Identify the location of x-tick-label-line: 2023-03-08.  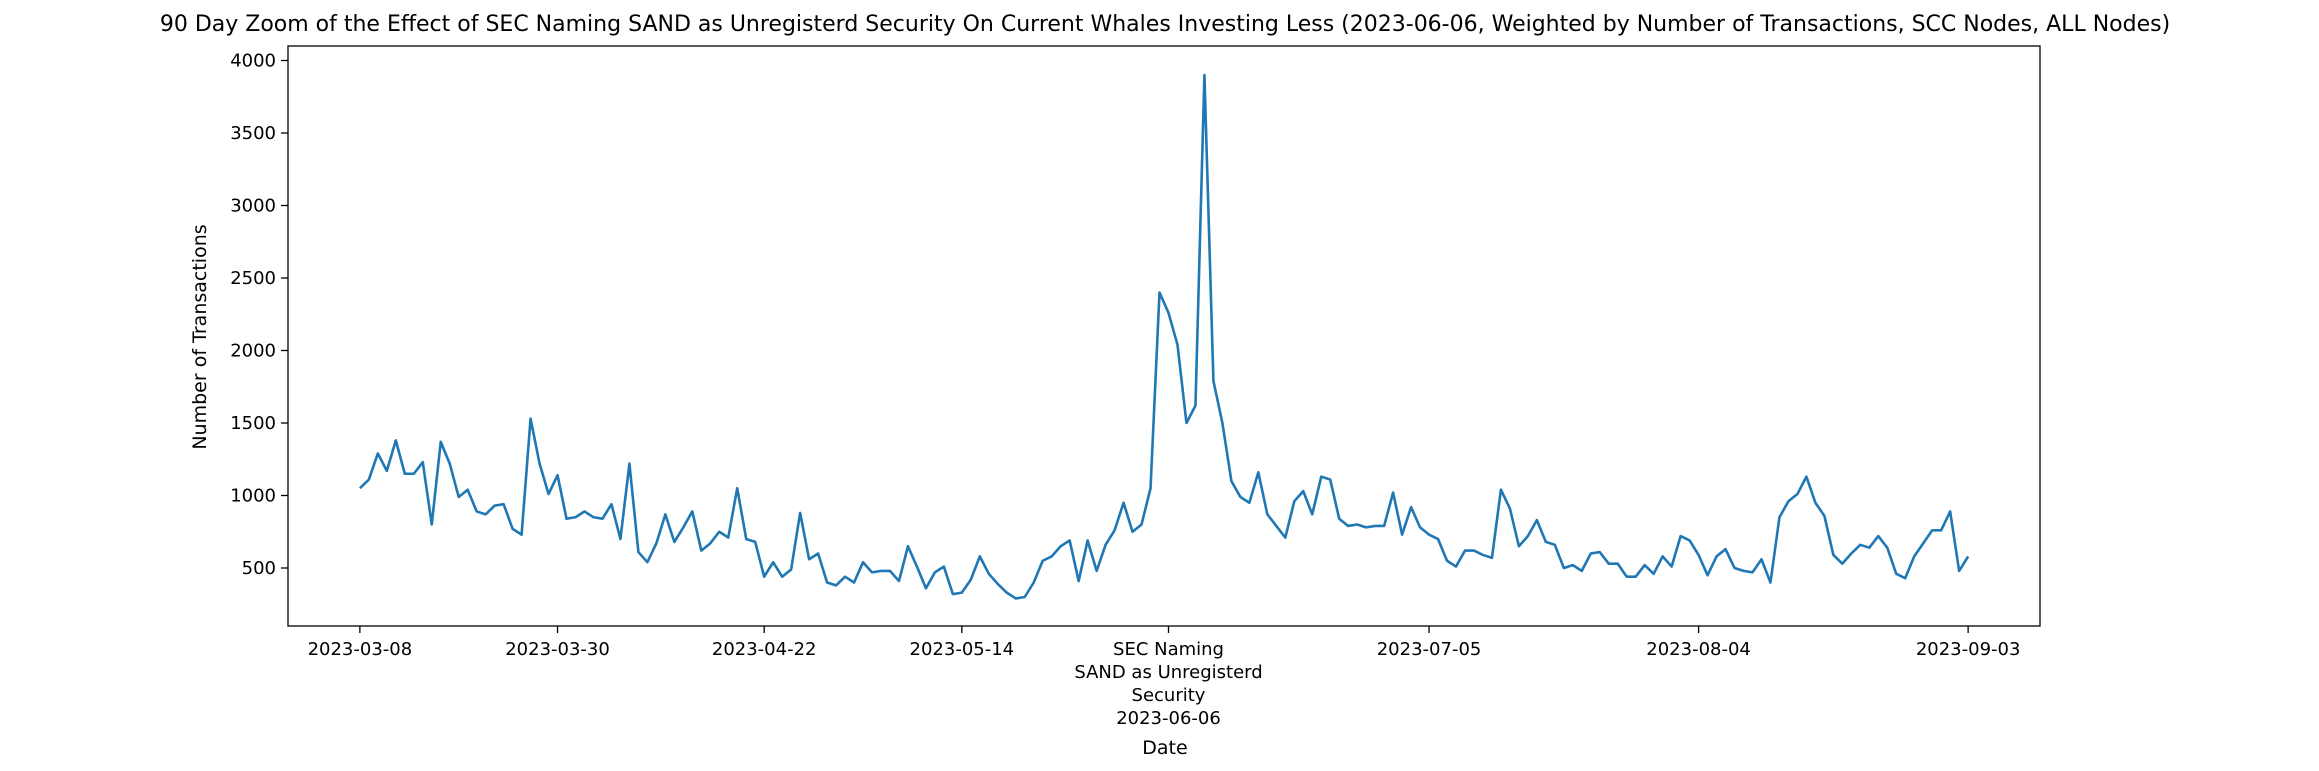
(360, 649).